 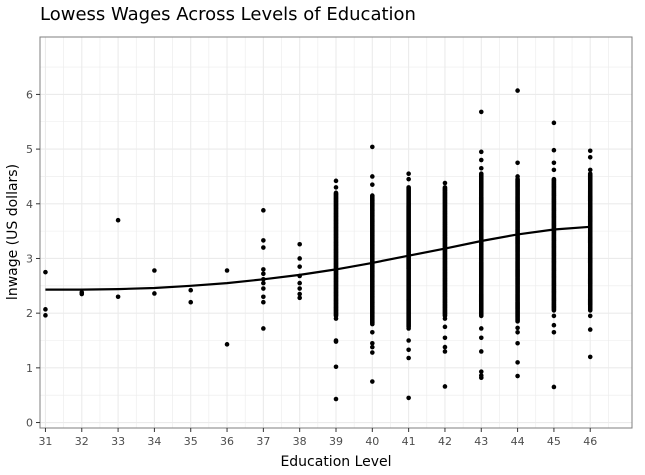 I want to click on y-tick-label: 3, so click(x=29, y=258).